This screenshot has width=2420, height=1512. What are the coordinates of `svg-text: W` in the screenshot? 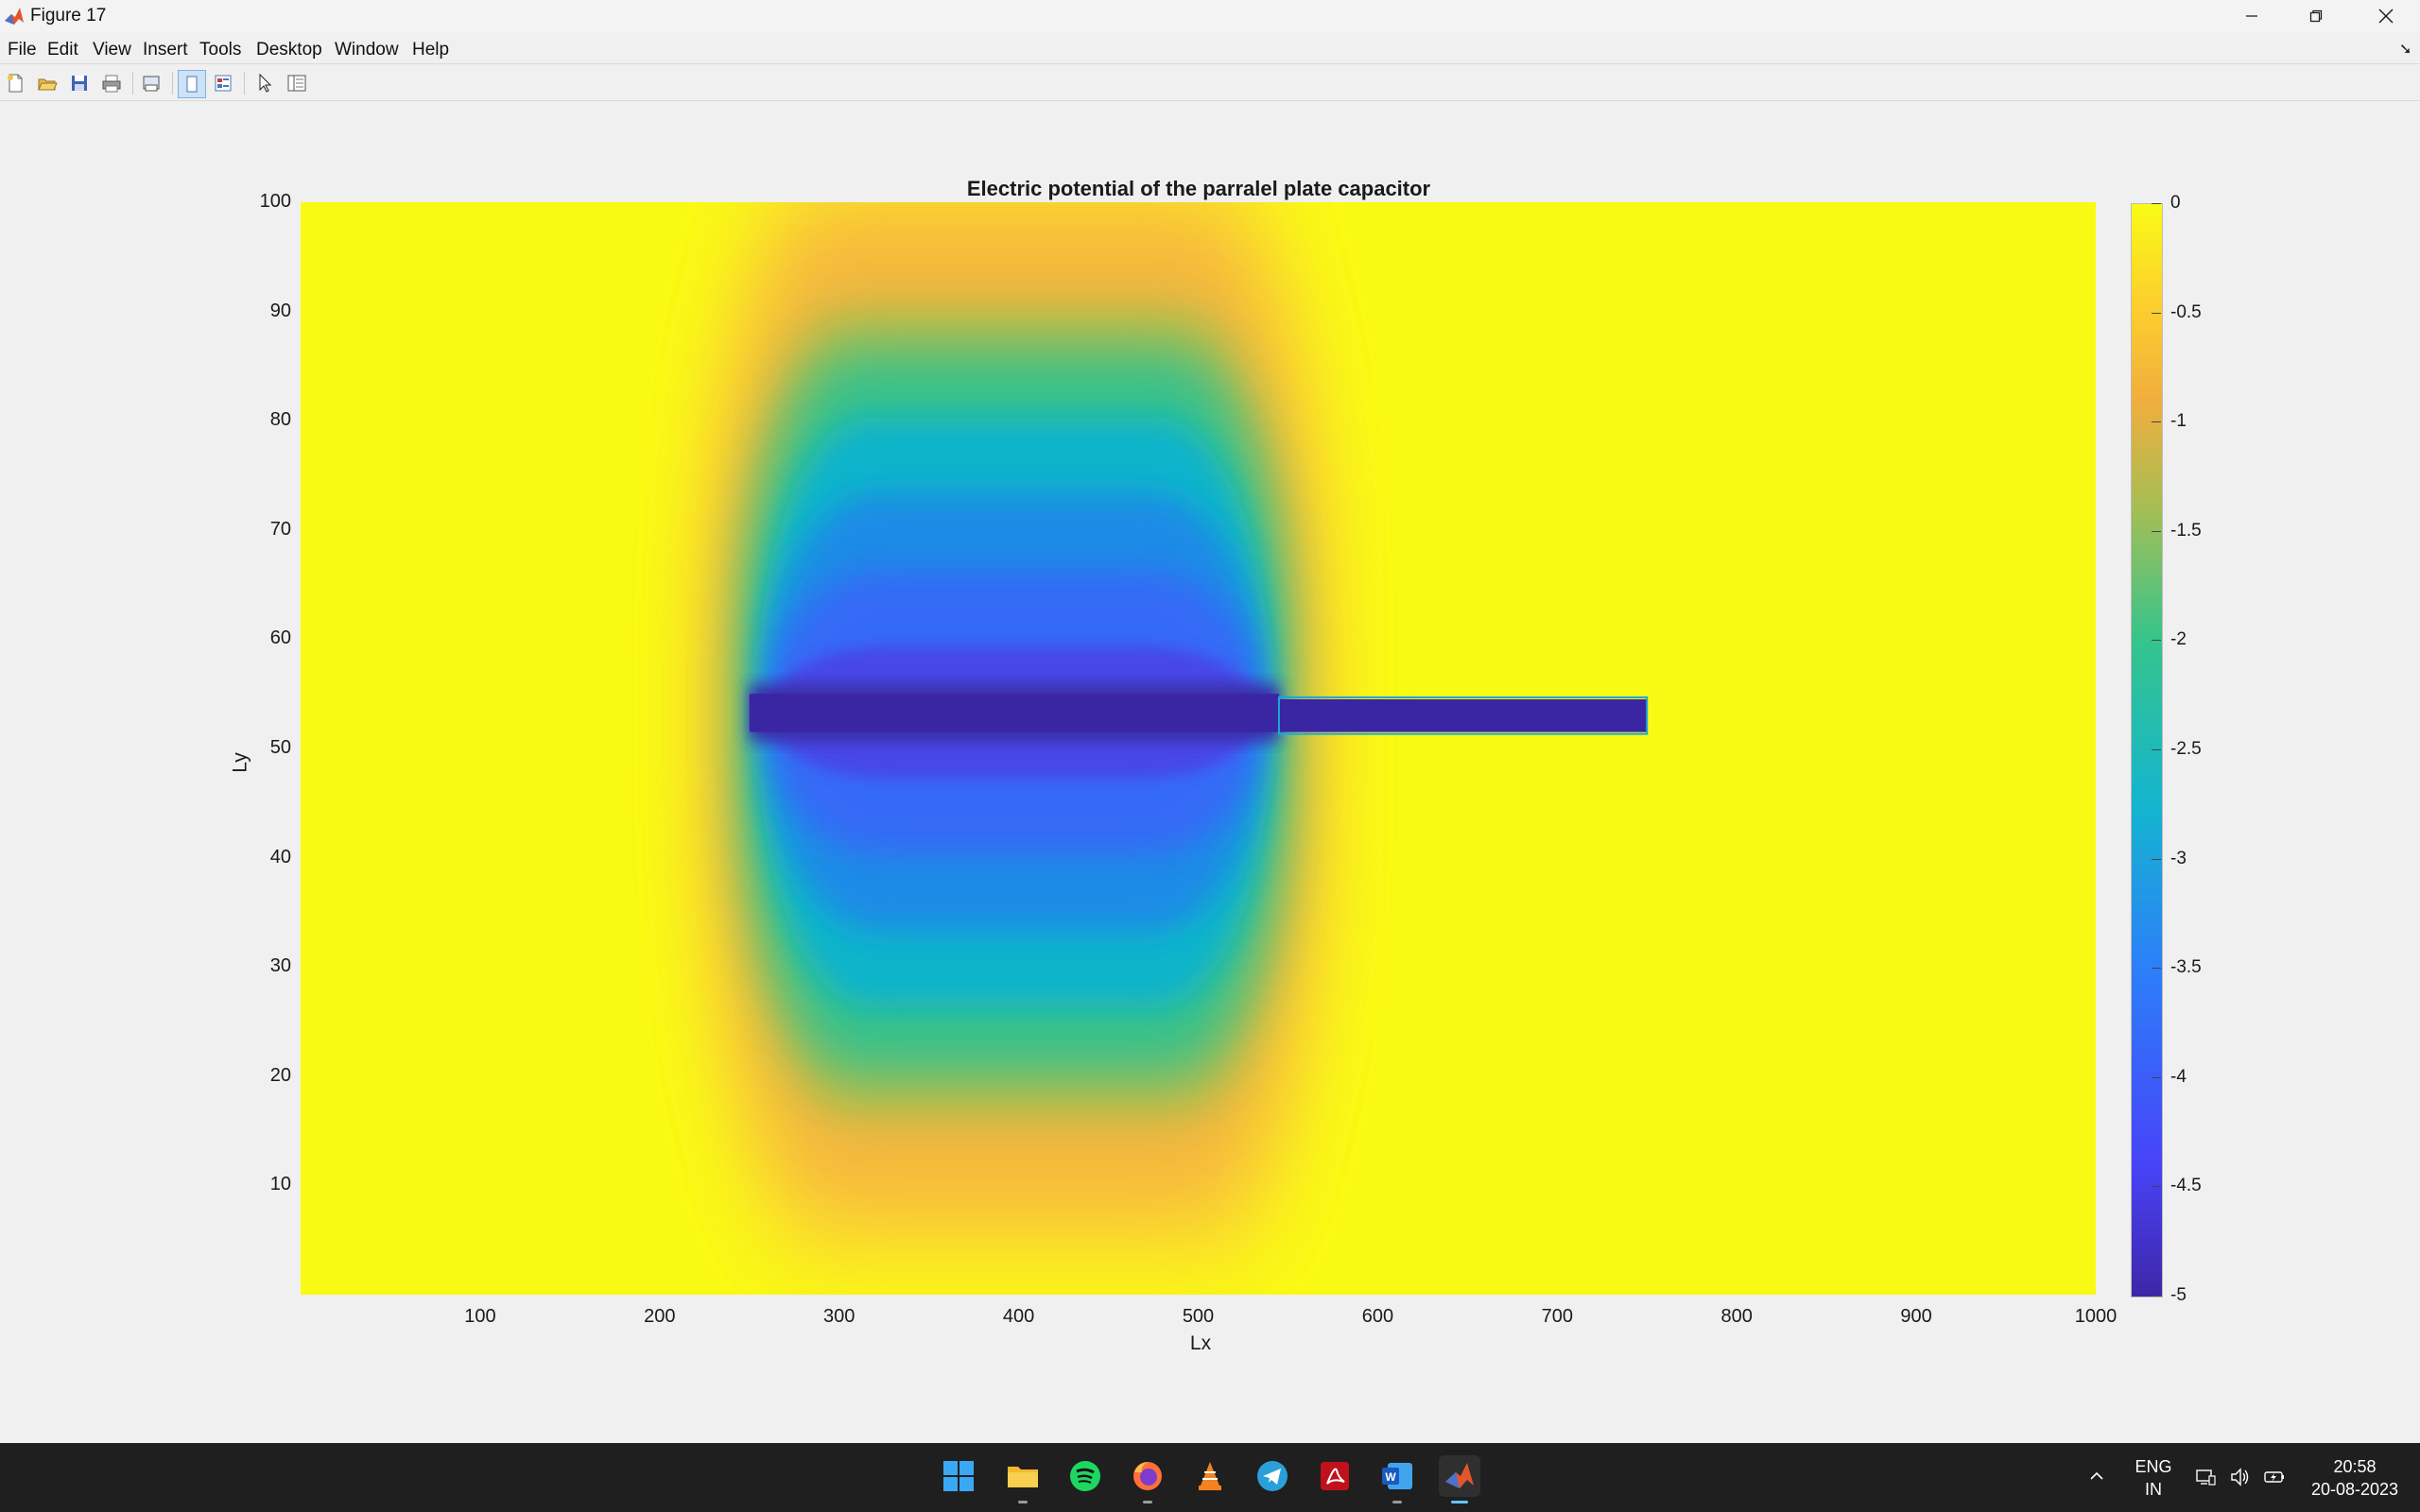 It's located at (1390, 1477).